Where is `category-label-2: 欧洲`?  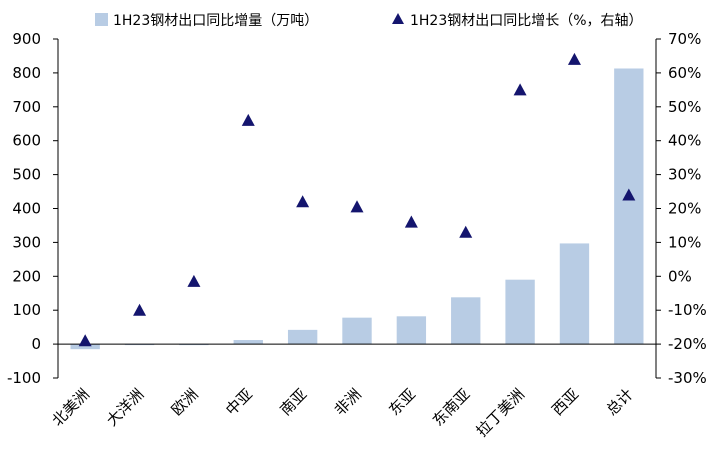 category-label-2: 欧洲 is located at coordinates (185, 402).